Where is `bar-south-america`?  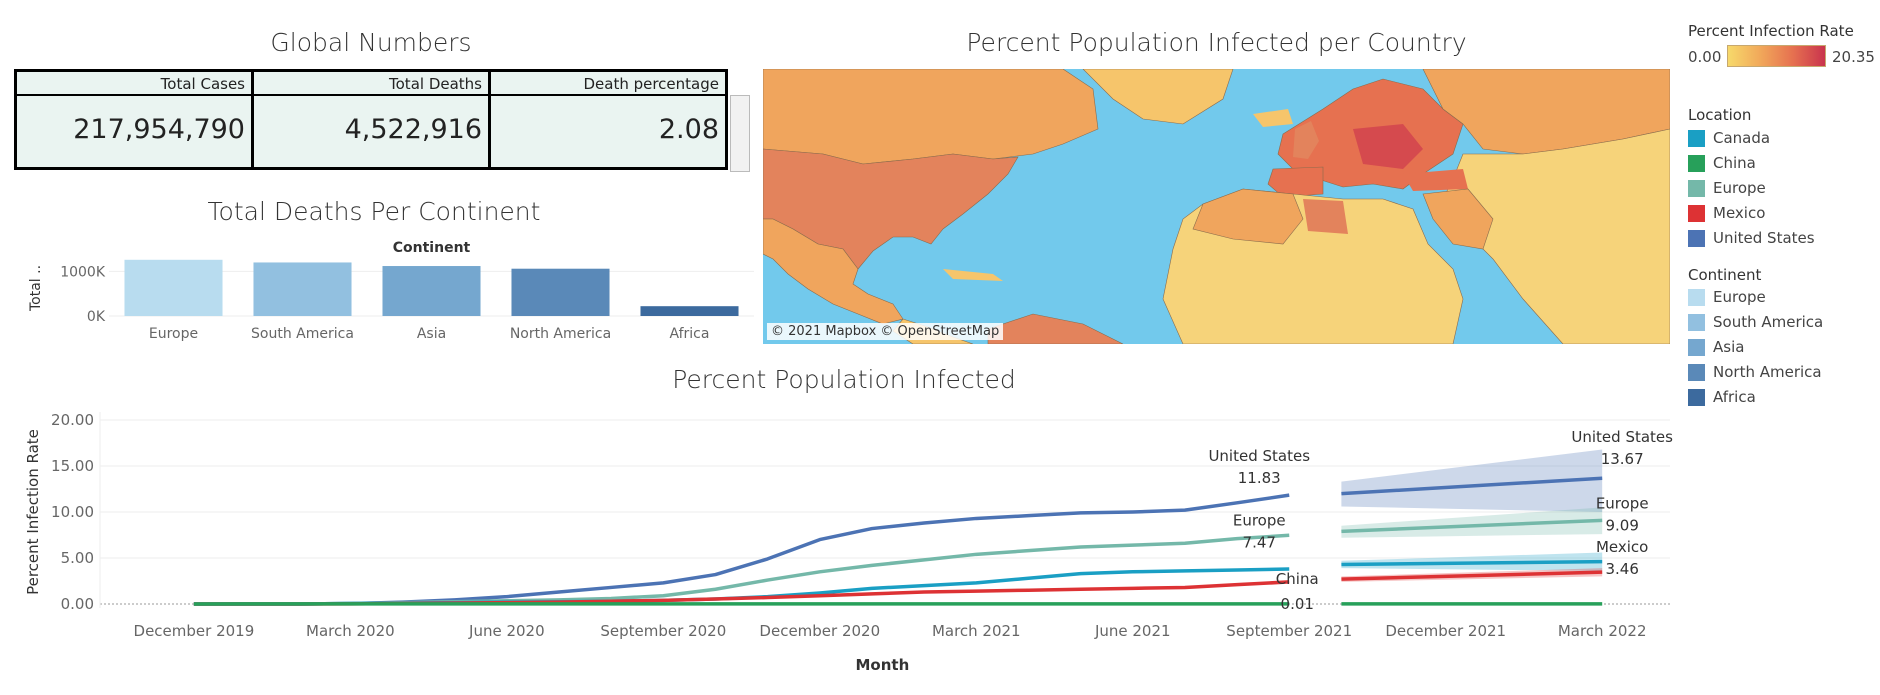
bar-south-america is located at coordinates (302, 289).